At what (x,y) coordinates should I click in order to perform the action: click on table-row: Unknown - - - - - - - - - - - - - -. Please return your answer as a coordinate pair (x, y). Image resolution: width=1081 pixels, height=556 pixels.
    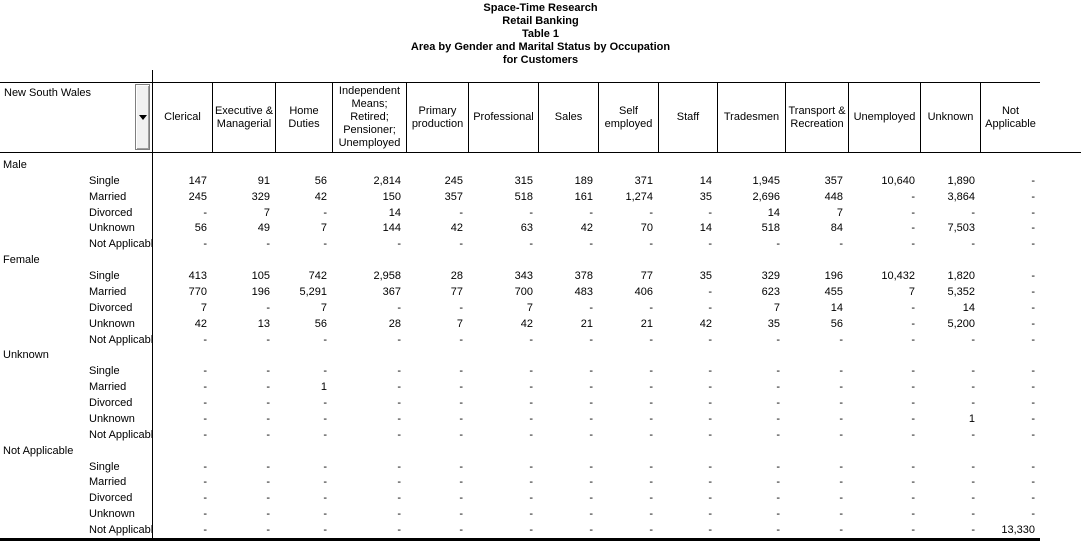
    Looking at the image, I should click on (520, 514).